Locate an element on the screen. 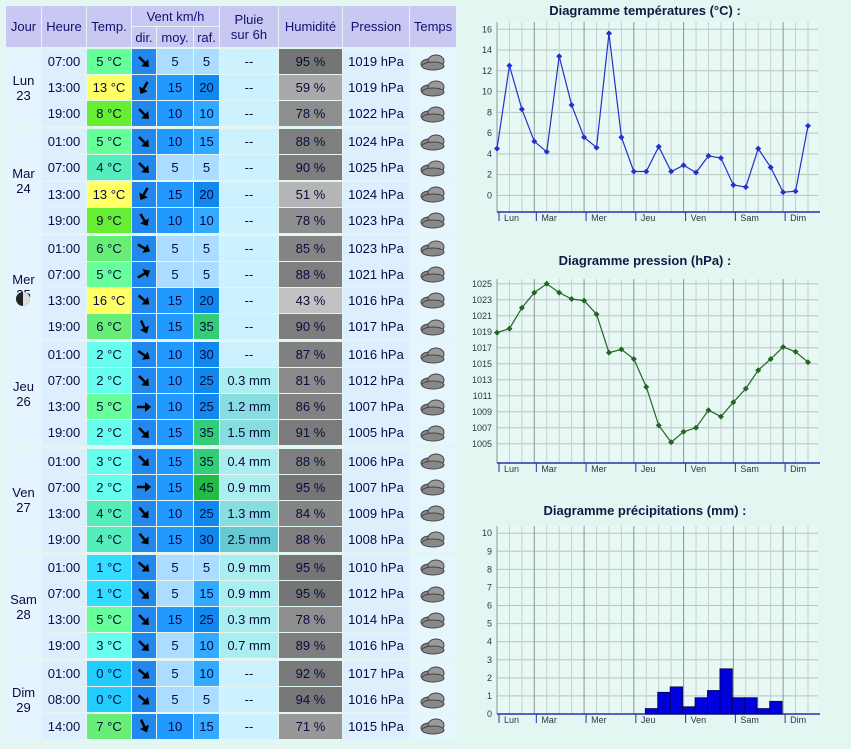 The width and height of the screenshot is (851, 749). humidity-cell: 95 % is located at coordinates (310, 487).